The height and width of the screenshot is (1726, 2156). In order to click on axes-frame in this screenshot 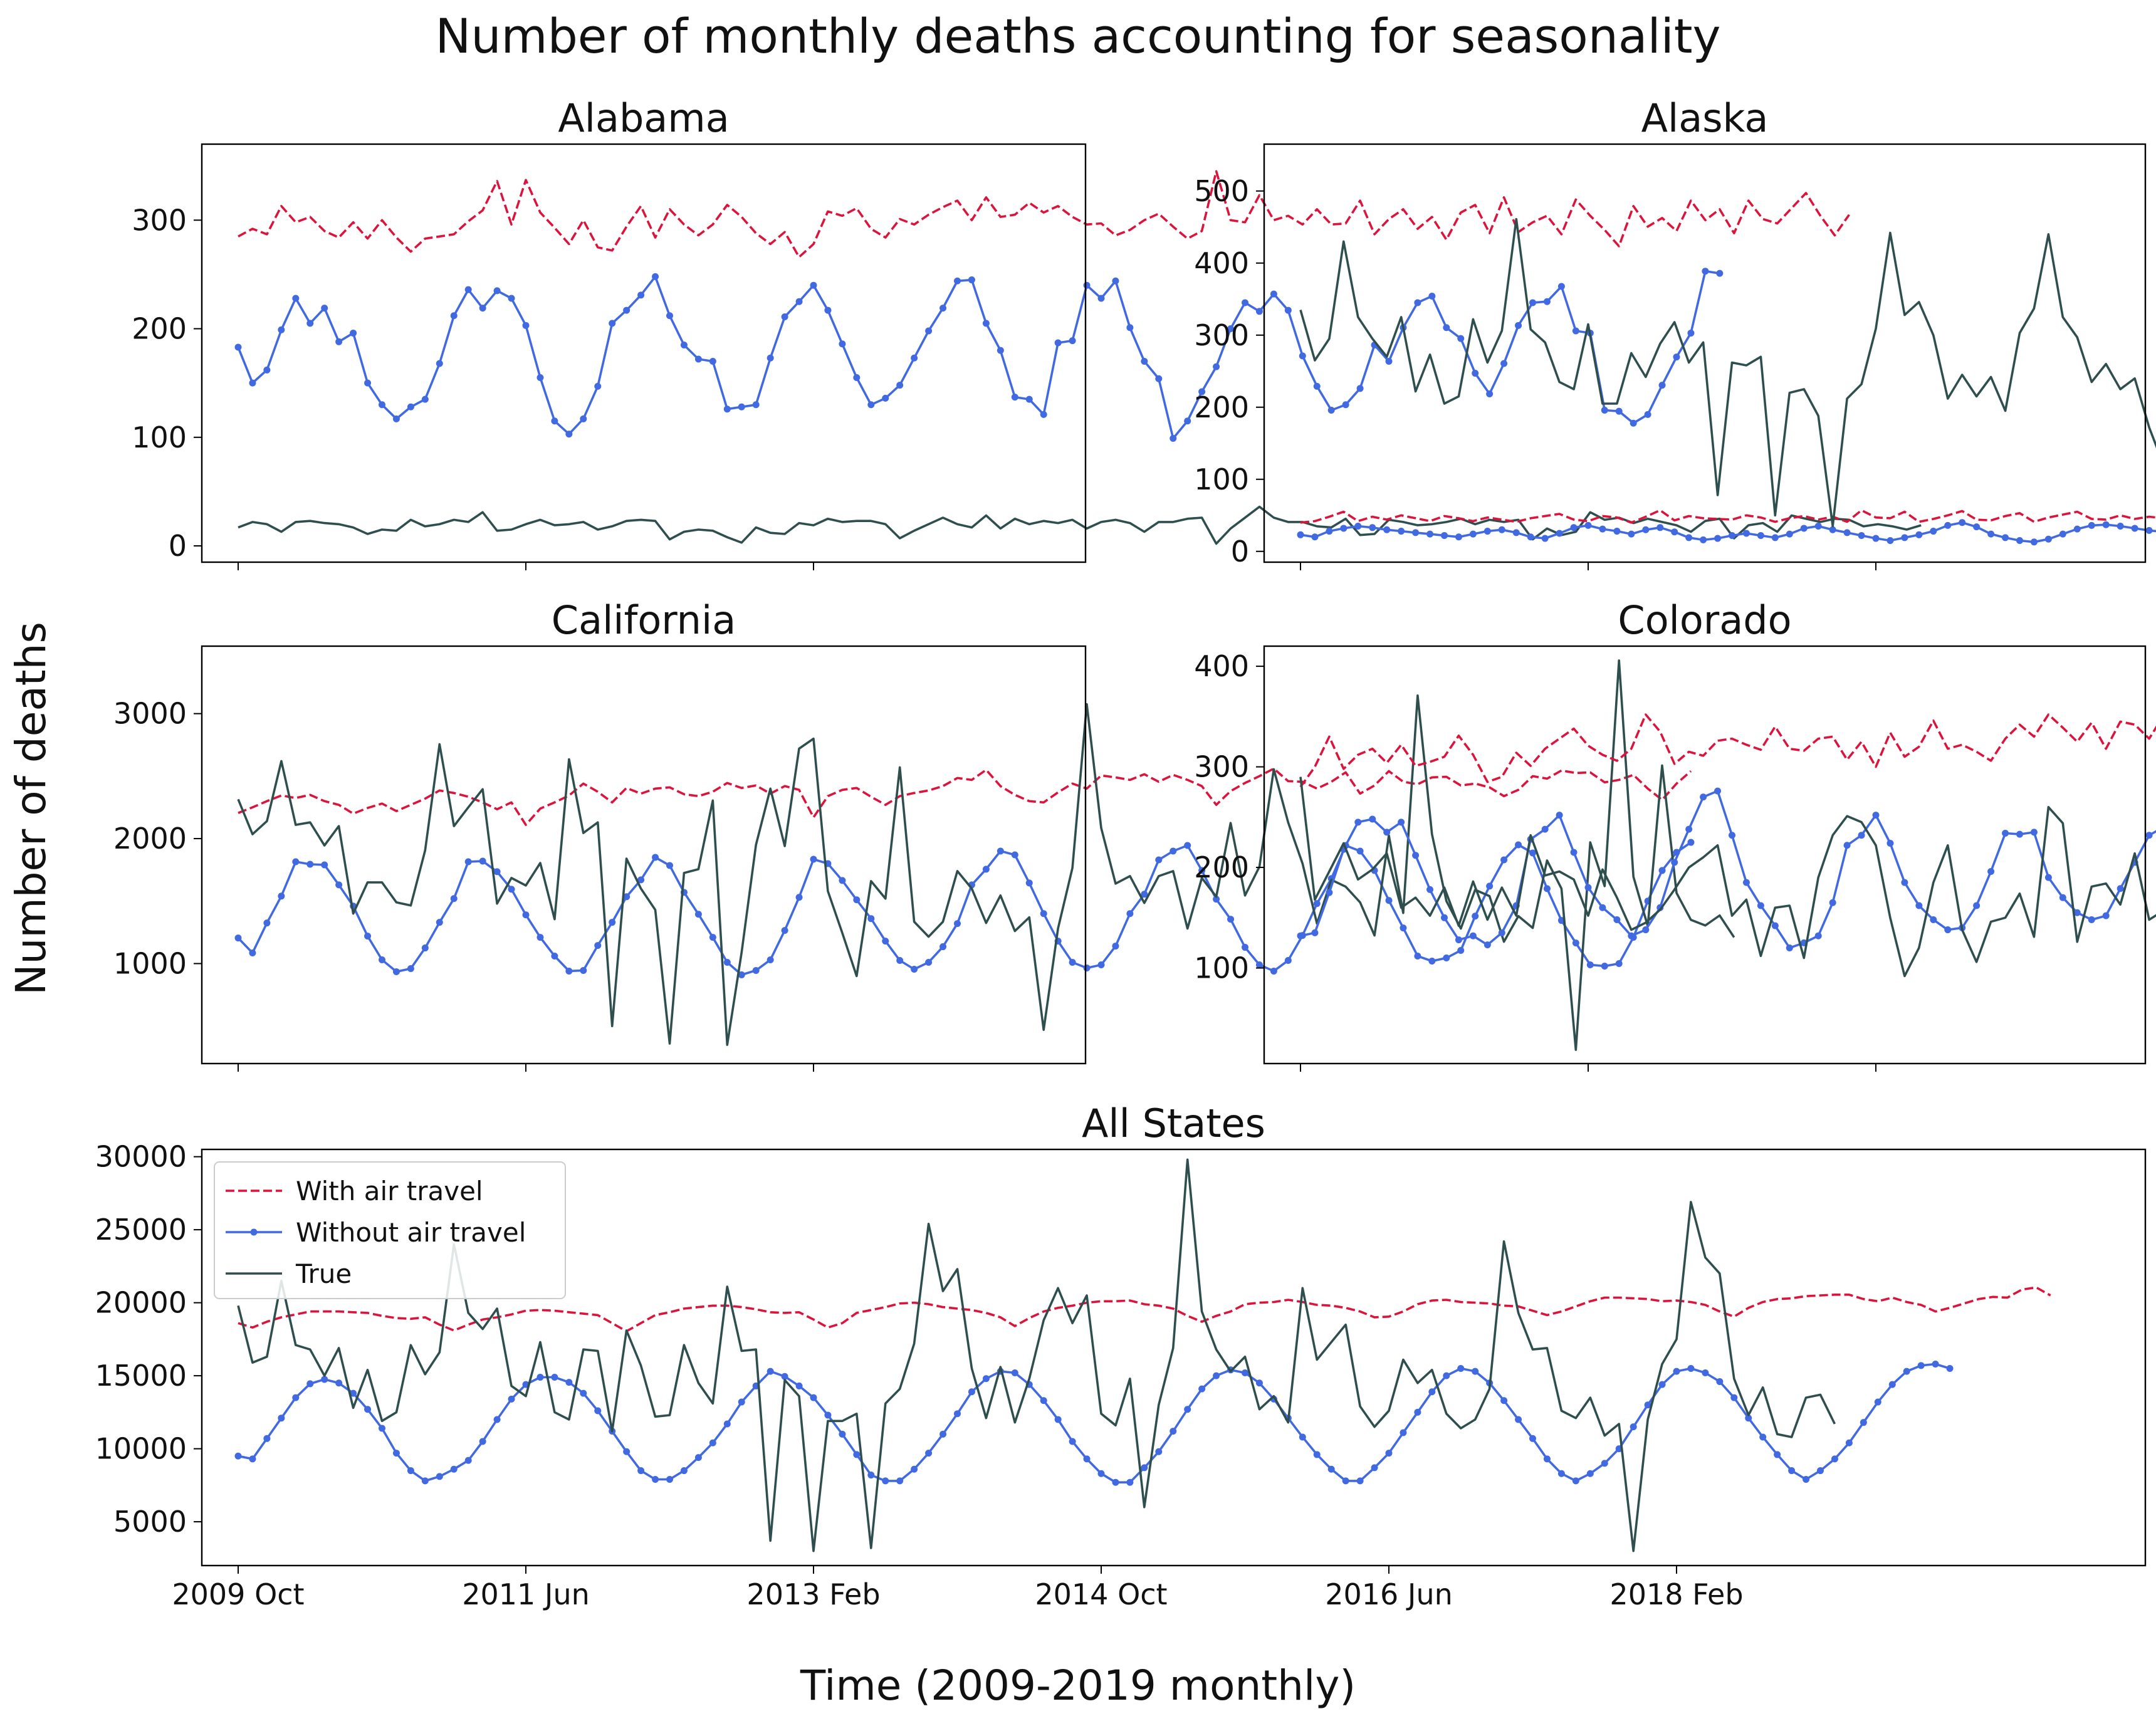, I will do `click(1705, 353)`.